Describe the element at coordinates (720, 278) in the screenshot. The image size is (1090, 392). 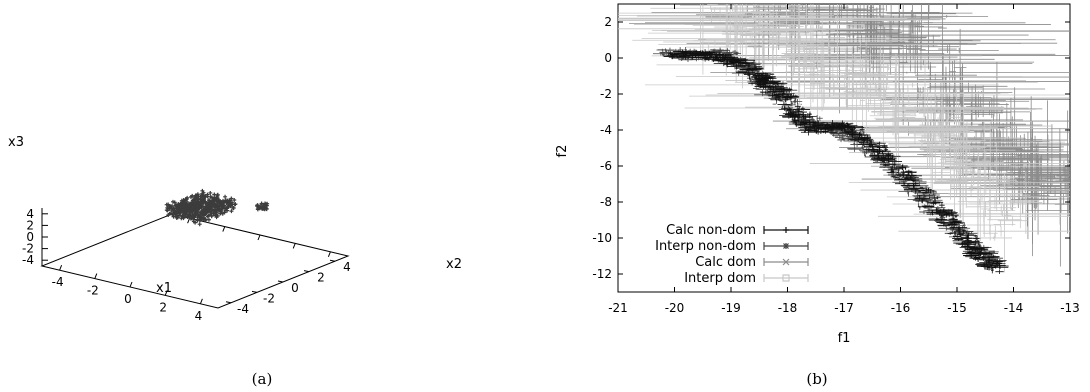
I see `panel-b-legend-label: Interp dom` at that location.